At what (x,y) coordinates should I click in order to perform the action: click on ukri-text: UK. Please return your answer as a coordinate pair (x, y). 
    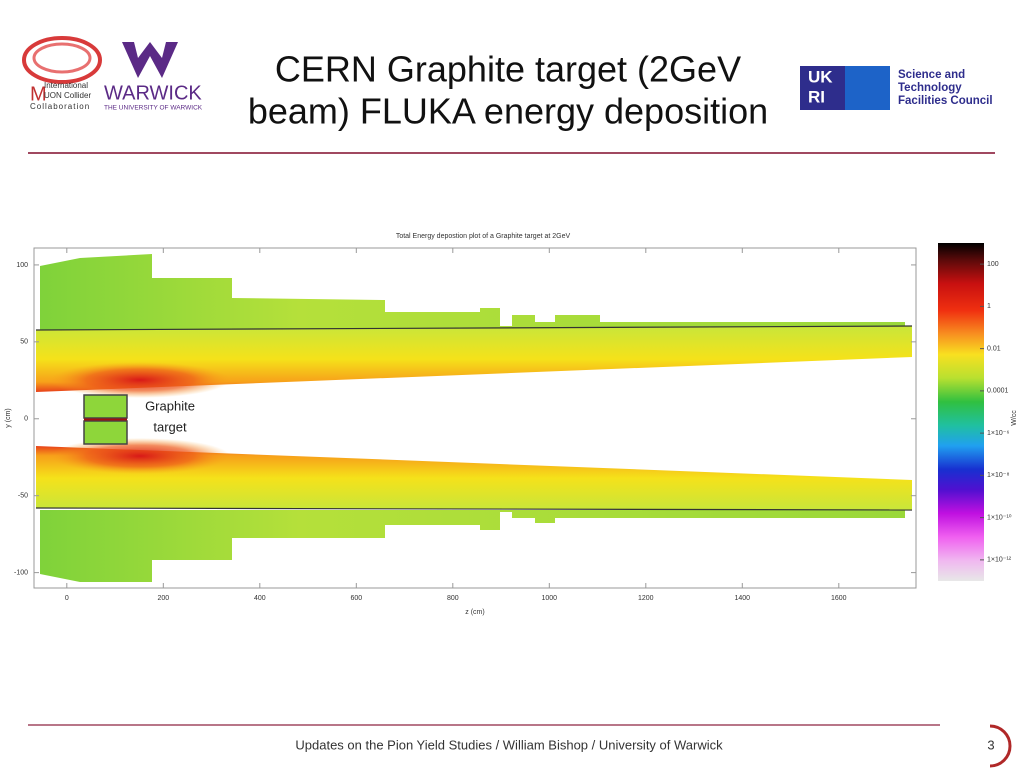
    Looking at the image, I should click on (820, 76).